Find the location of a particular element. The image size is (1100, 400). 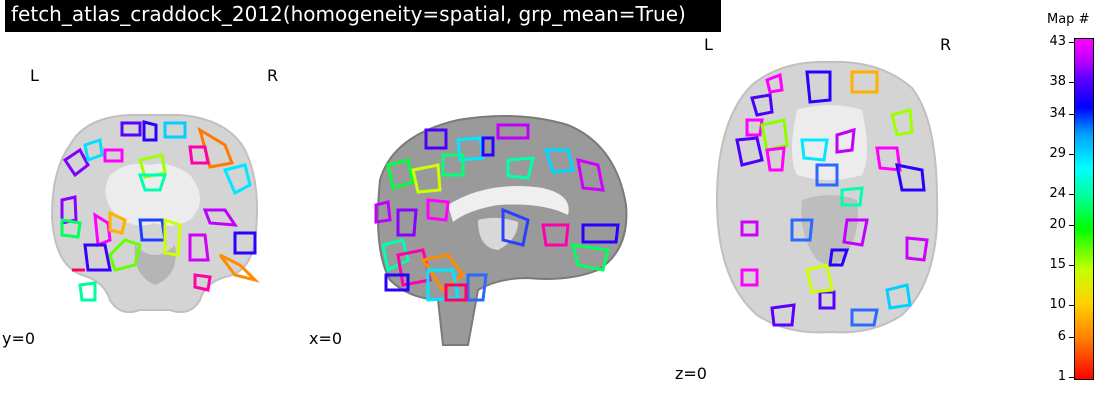

colorbar-gradient is located at coordinates (1084, 209).